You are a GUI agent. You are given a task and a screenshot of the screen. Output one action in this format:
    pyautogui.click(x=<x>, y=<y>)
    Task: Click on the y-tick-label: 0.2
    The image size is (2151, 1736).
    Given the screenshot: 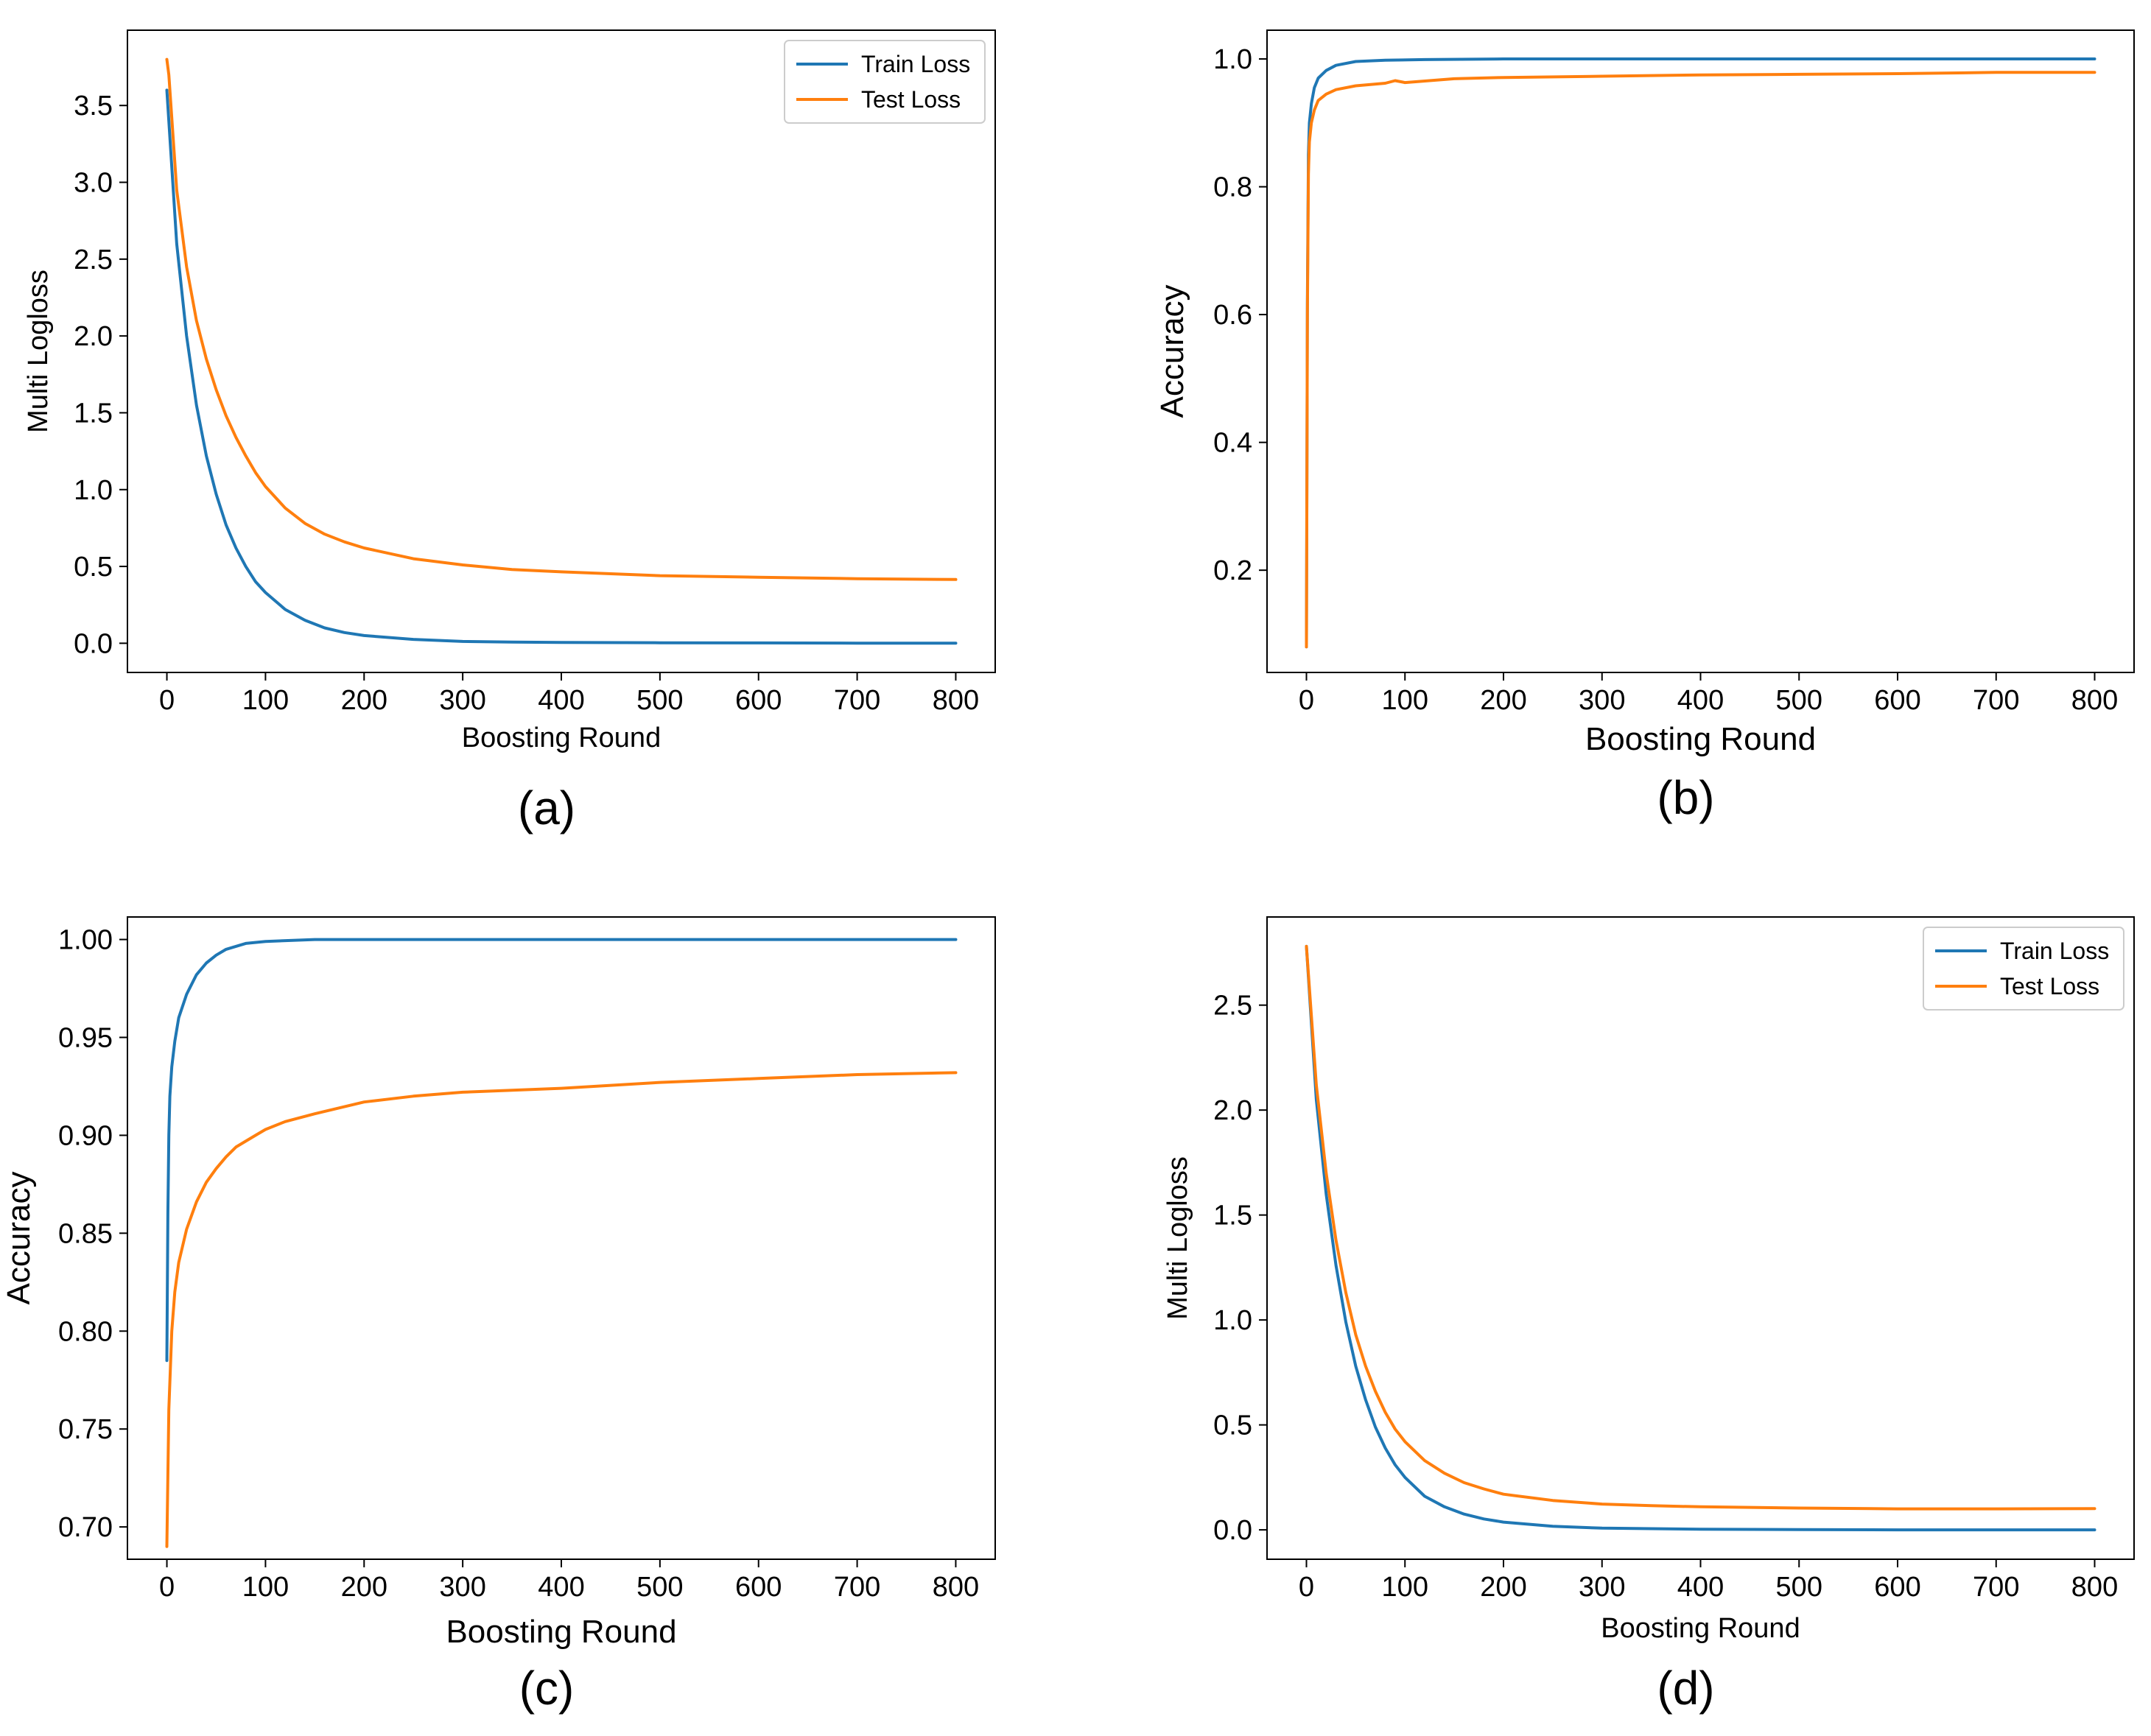 What is the action you would take?
    pyautogui.click(x=1232, y=570)
    